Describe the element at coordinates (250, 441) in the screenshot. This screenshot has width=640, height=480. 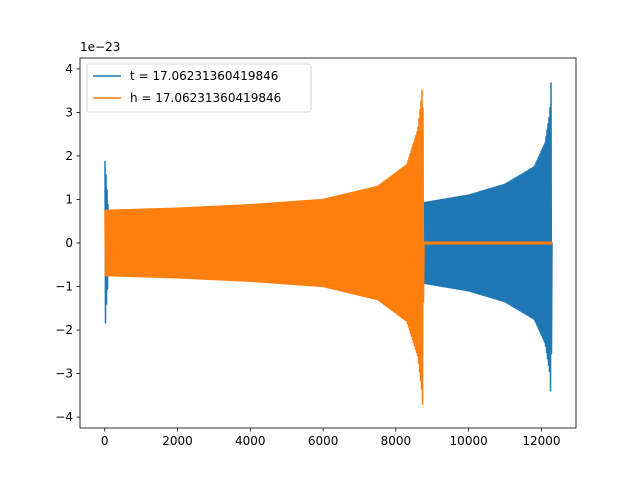
I see `x-tick-label: 4000` at that location.